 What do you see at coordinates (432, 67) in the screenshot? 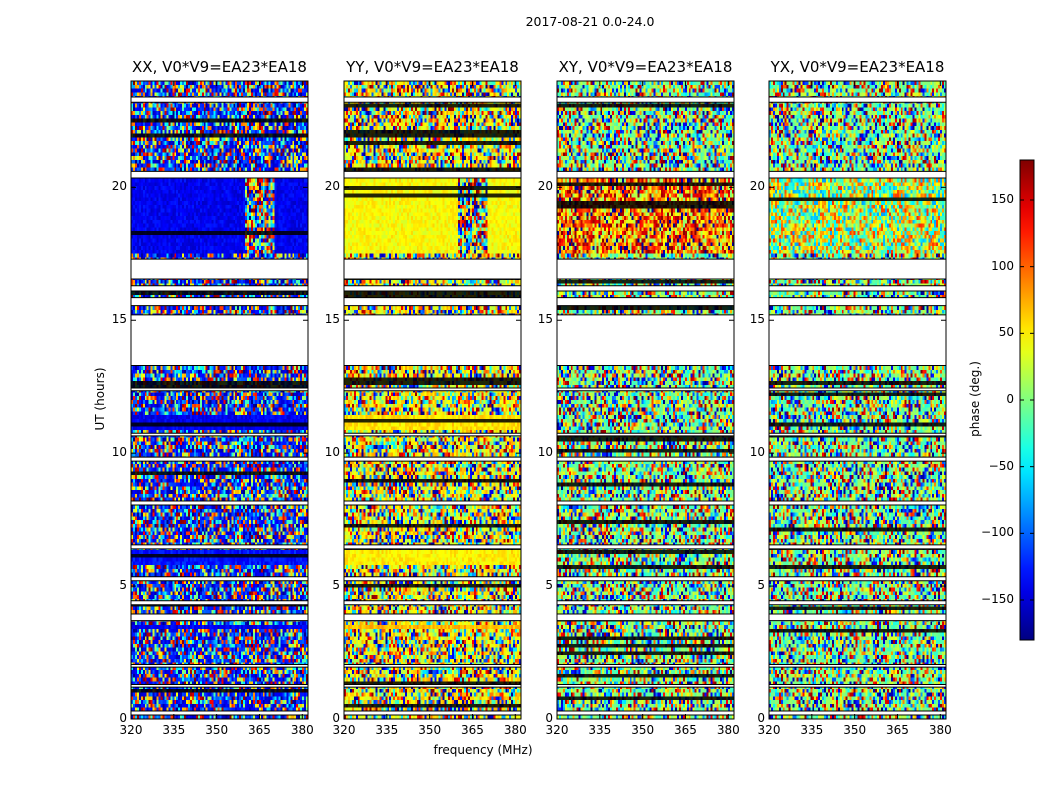
I see `panel-title: YY, V0*V9=EA23*EA18` at bounding box center [432, 67].